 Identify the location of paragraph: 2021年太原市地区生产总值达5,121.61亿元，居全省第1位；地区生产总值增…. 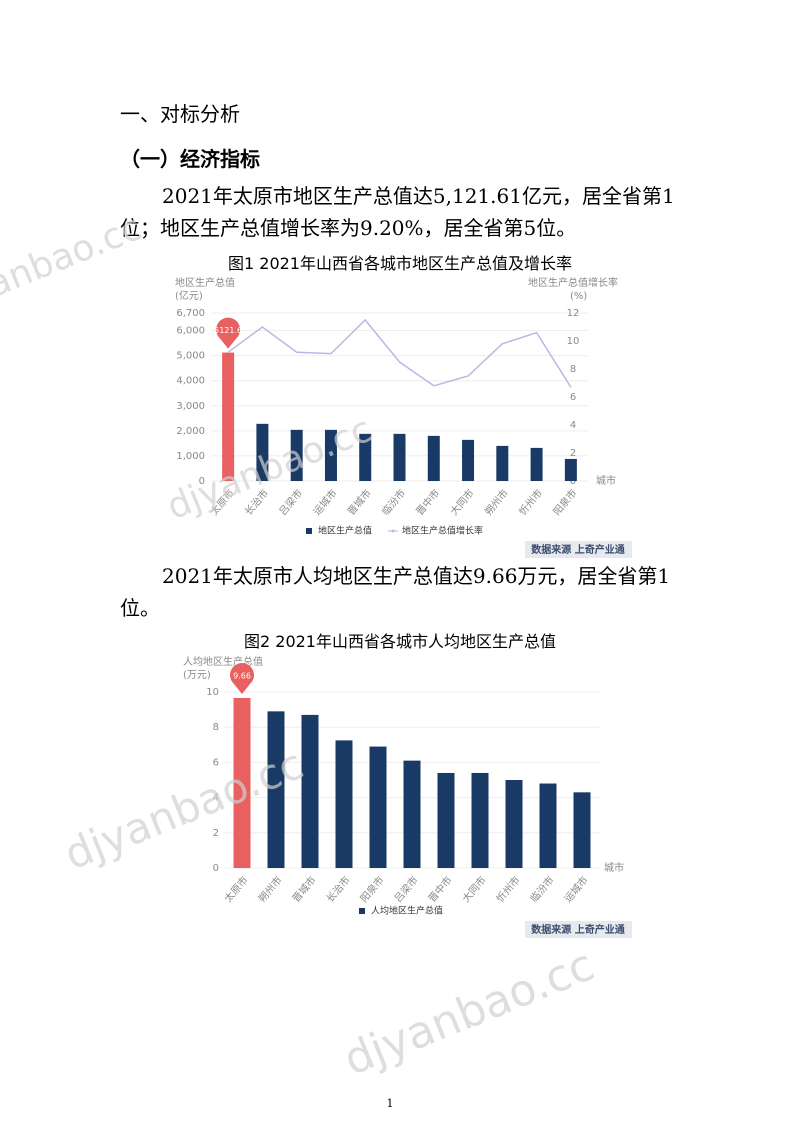
(397, 212).